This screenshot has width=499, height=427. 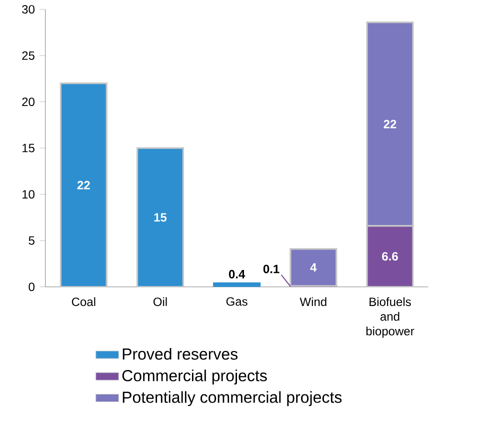 What do you see at coordinates (313, 301) in the screenshot?
I see `x-tick-label: Wind` at bounding box center [313, 301].